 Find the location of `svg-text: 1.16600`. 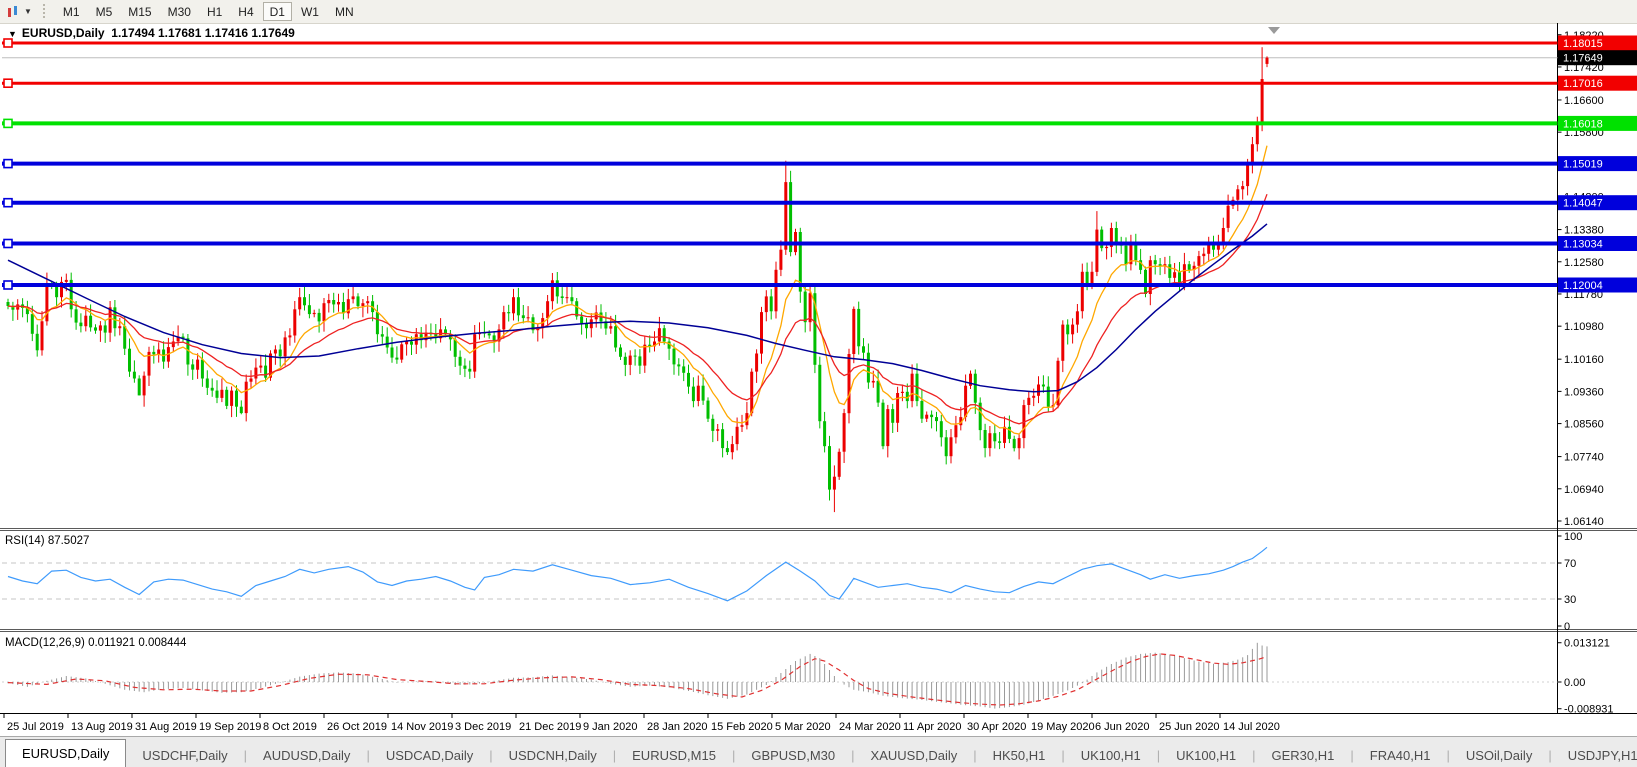

svg-text: 1.16600 is located at coordinates (1584, 101).